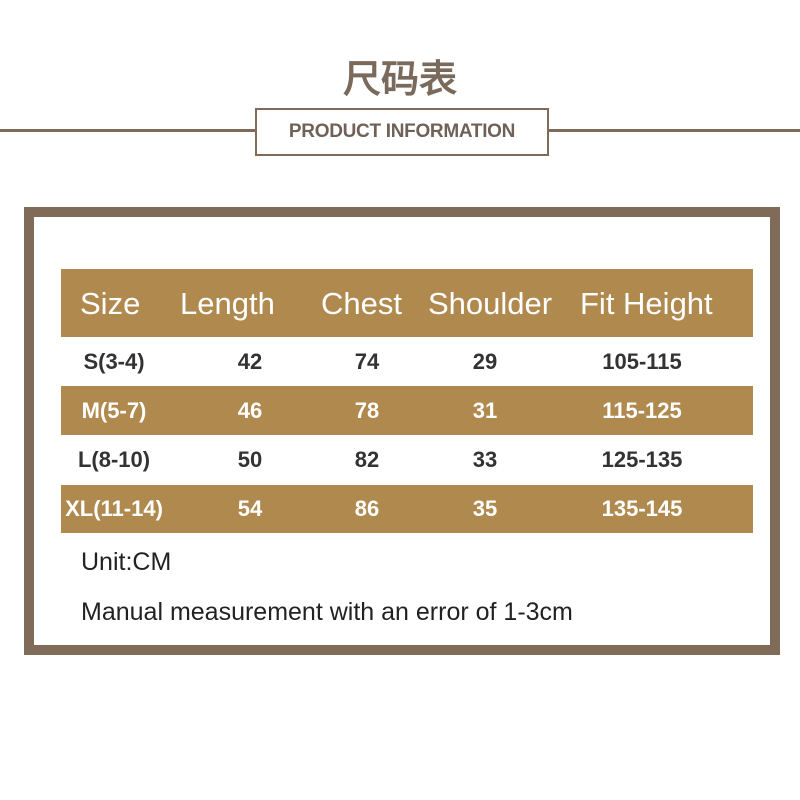  What do you see at coordinates (126, 562) in the screenshot?
I see `unit-note: Unit:CM` at bounding box center [126, 562].